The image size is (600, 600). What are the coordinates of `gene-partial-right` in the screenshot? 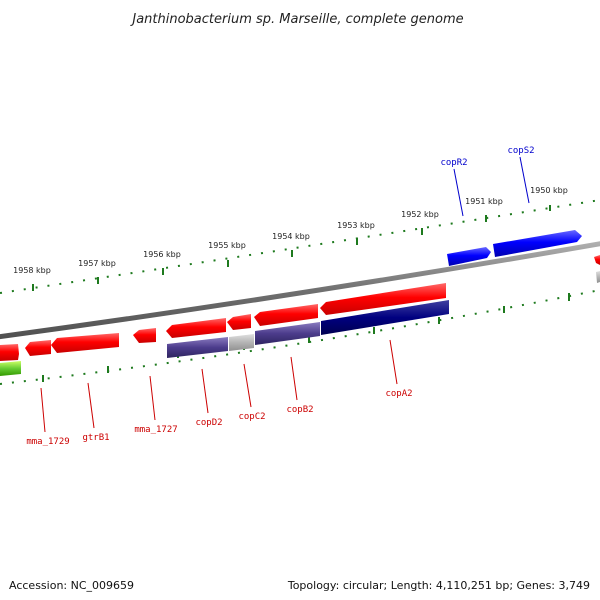 It's located at (597, 260).